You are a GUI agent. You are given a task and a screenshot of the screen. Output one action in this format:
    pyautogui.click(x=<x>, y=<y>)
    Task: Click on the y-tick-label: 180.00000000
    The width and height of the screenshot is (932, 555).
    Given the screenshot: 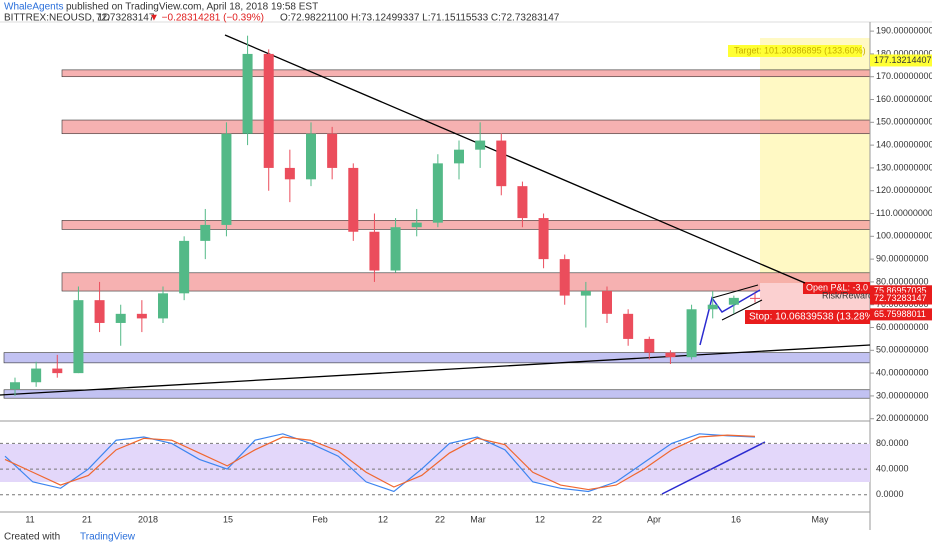 What is the action you would take?
    pyautogui.click(x=904, y=53)
    